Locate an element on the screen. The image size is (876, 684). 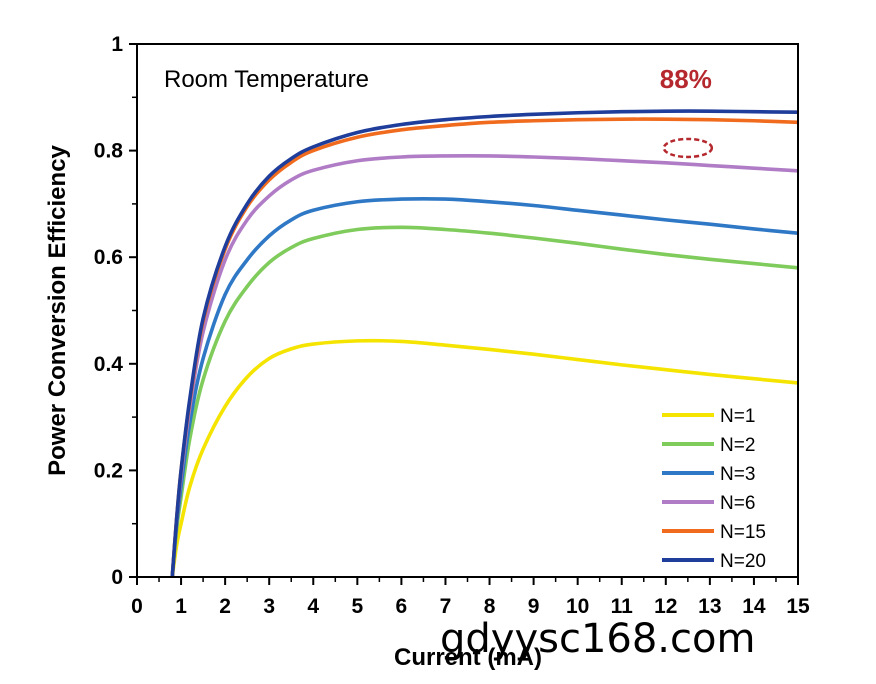
x-tick-label: 7 is located at coordinates (446, 606).